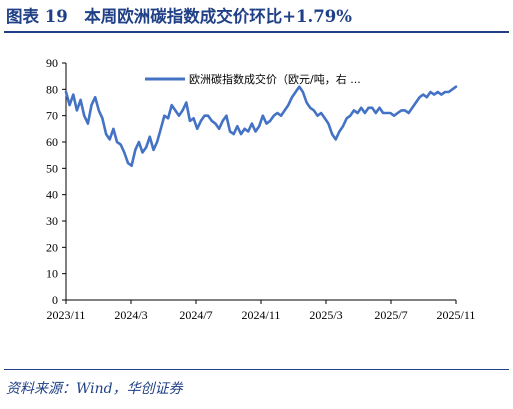  I want to click on source-rule, so click(256, 369).